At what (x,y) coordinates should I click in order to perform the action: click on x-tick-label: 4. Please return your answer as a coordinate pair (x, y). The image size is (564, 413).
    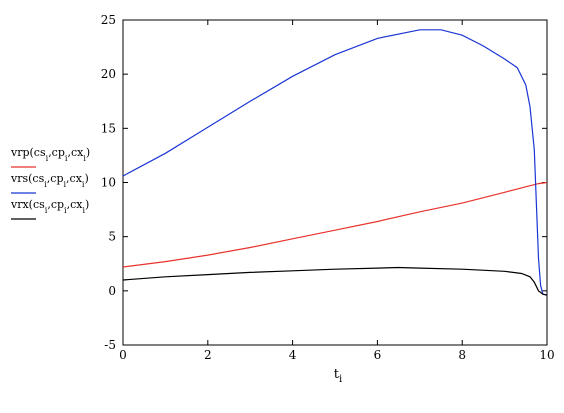
    Looking at the image, I should click on (293, 355).